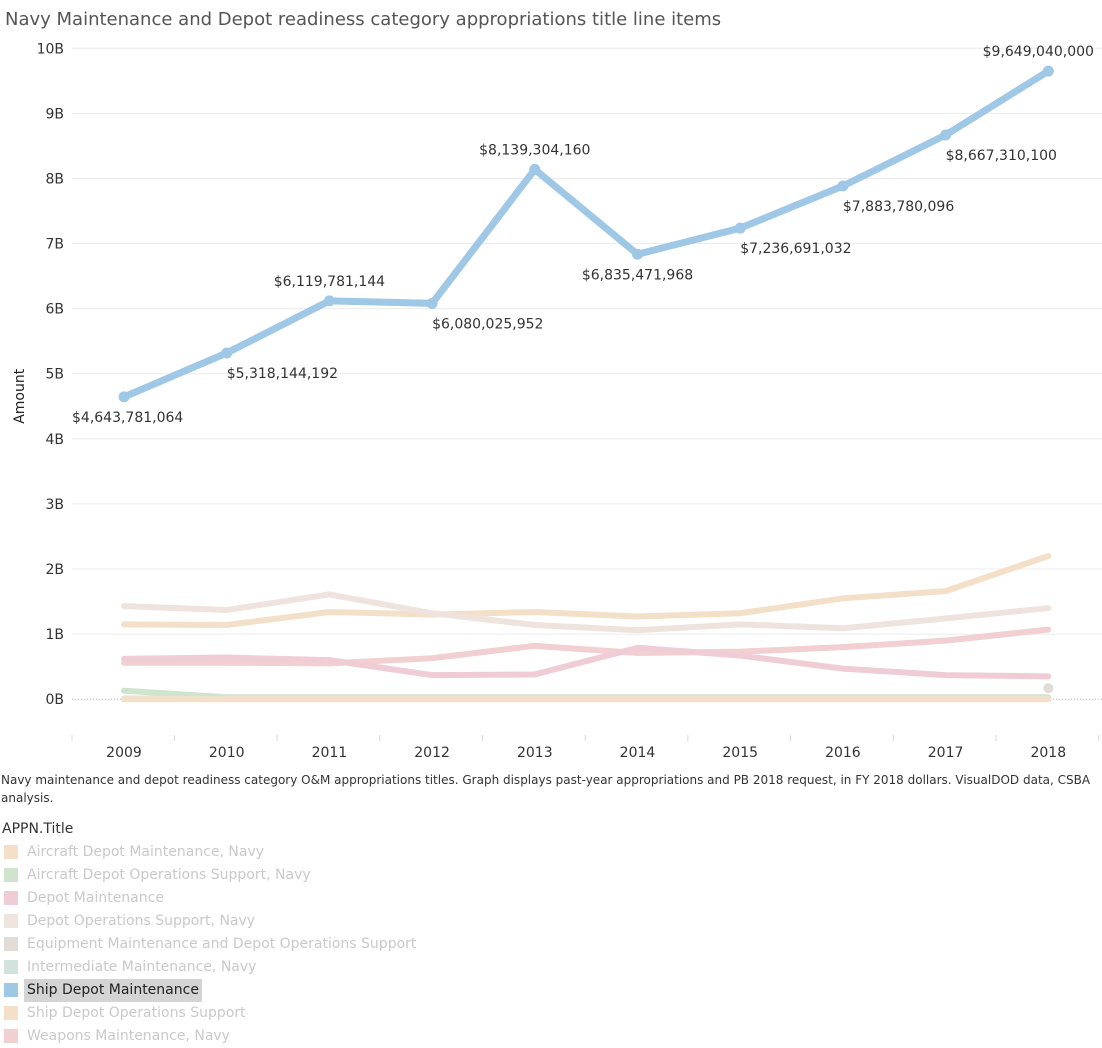 The height and width of the screenshot is (1048, 1102). I want to click on legend-item: Depot Maintenance, so click(302, 898).